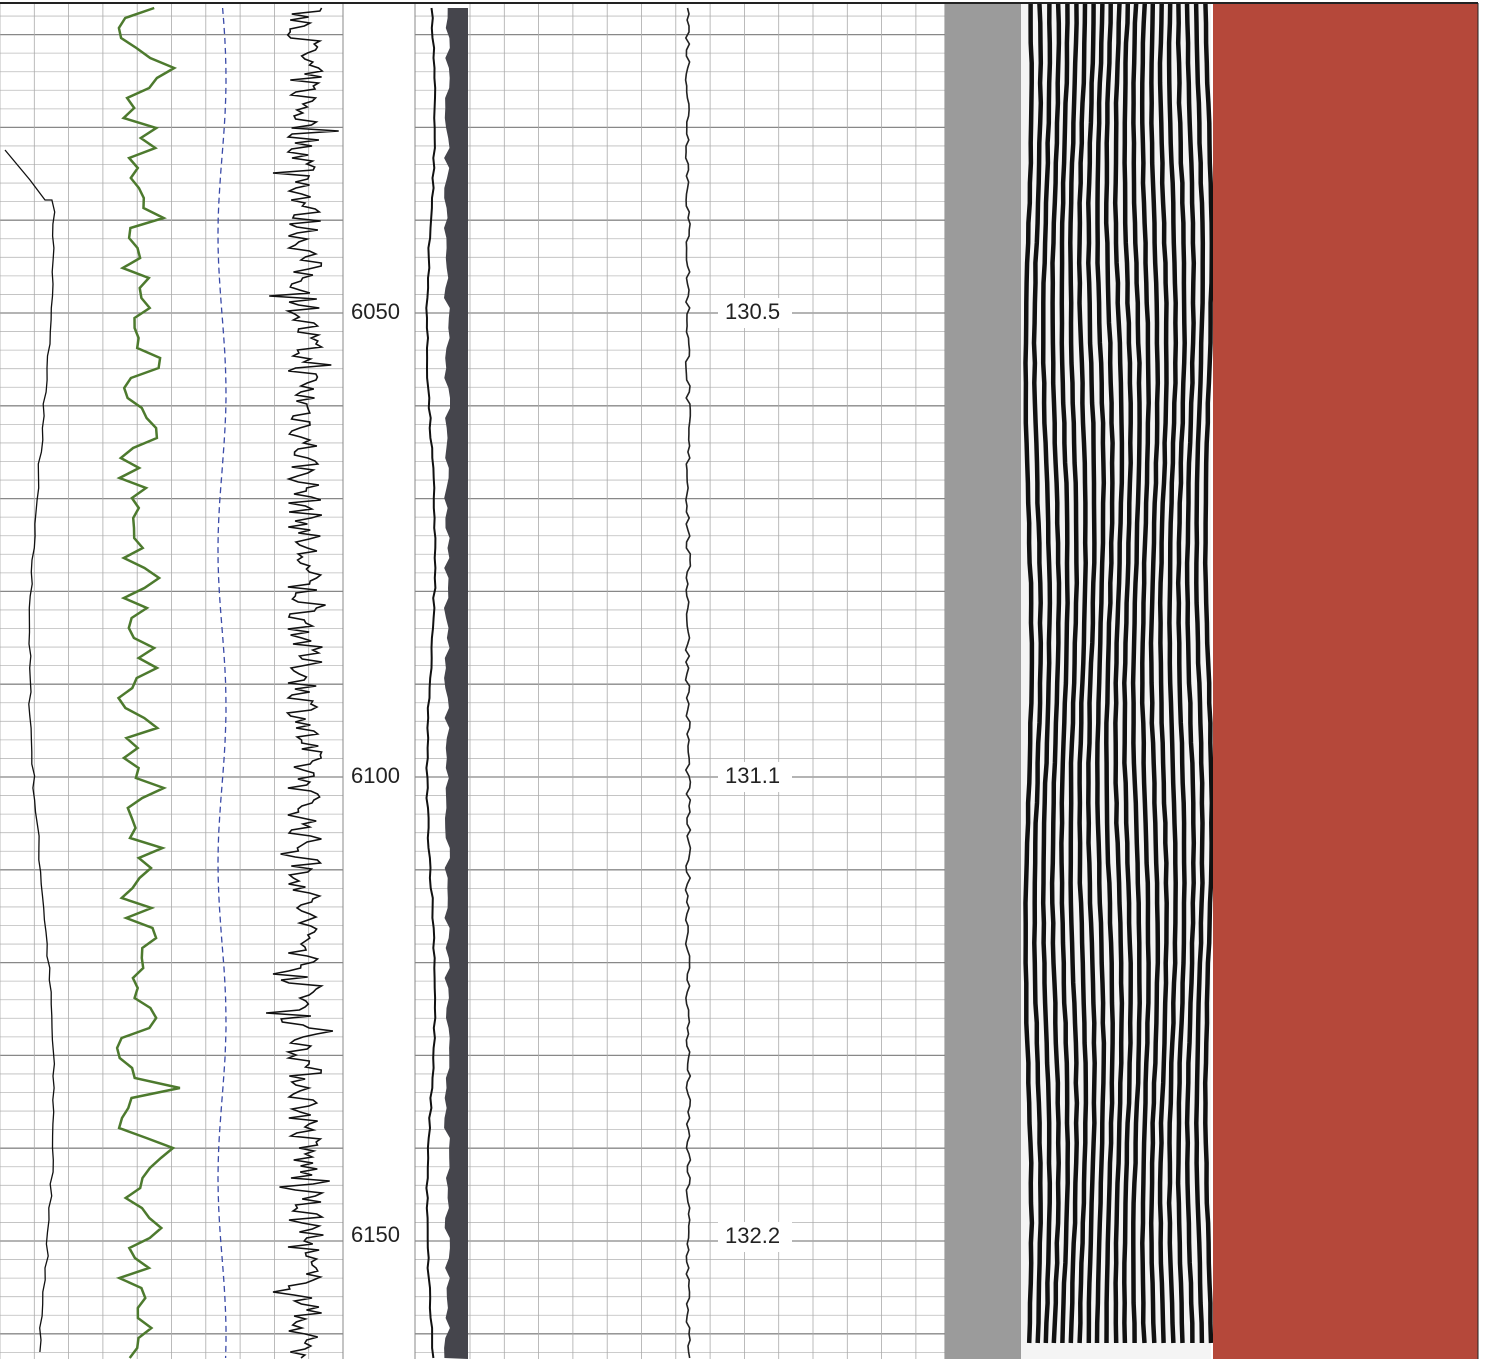 The width and height of the screenshot is (1490, 1359). I want to click on time-label: 132.2, so click(752, 1235).